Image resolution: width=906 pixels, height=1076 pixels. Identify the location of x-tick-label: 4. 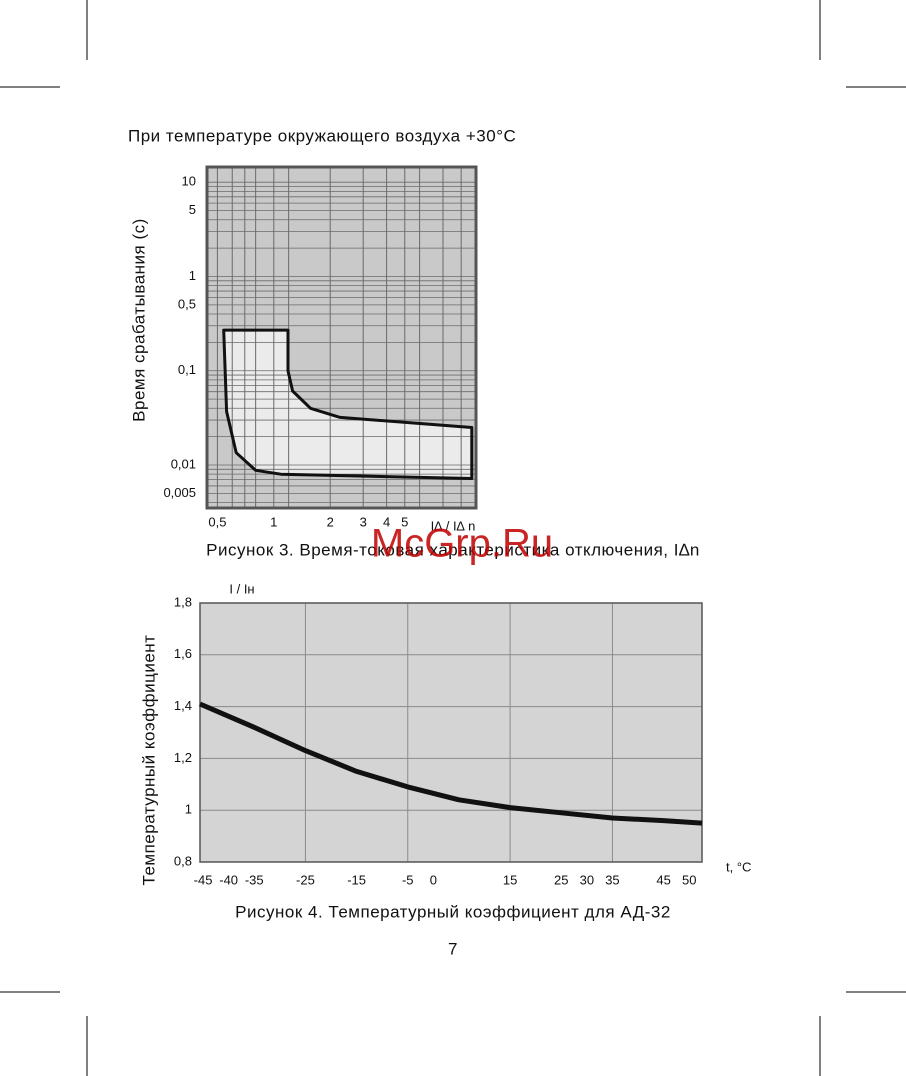
(386, 521).